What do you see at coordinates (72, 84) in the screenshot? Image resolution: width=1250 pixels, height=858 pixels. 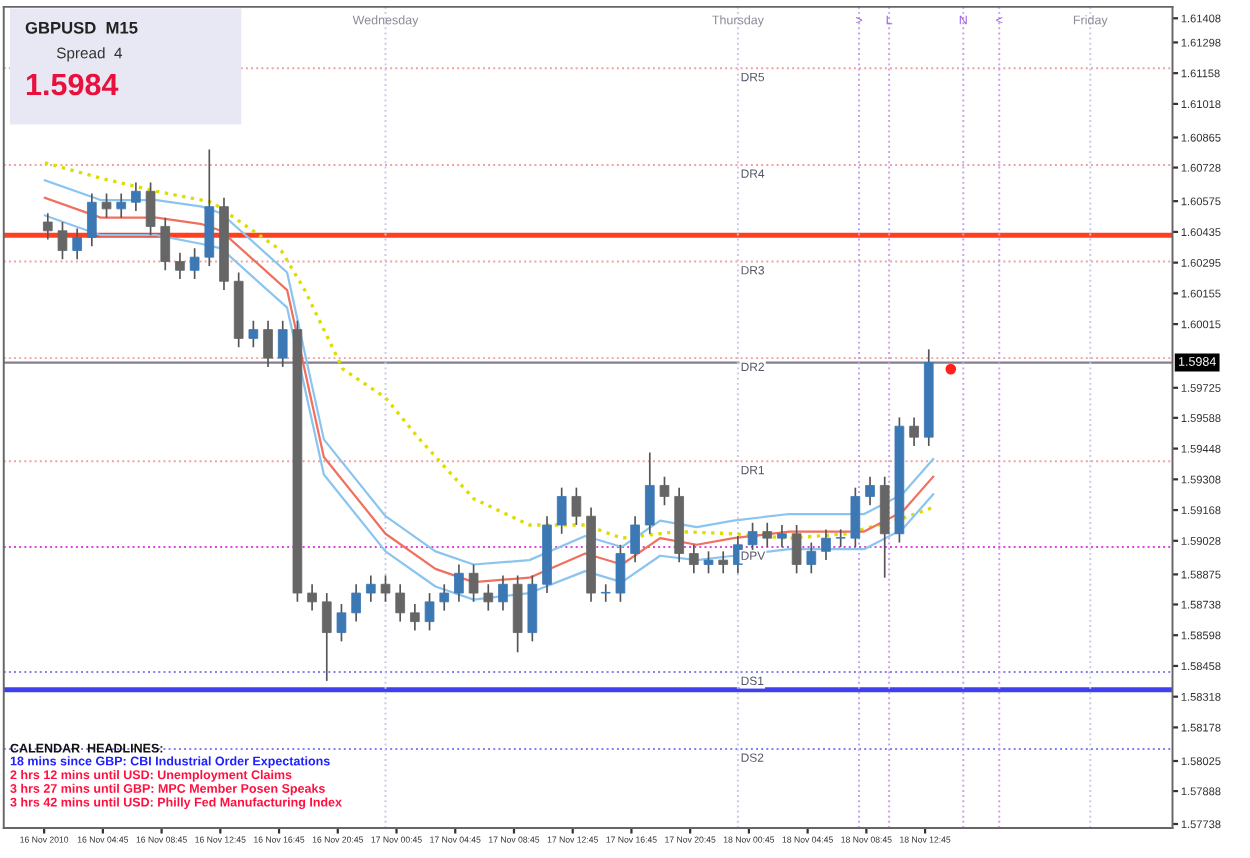 I see `annotation: 1.5984` at bounding box center [72, 84].